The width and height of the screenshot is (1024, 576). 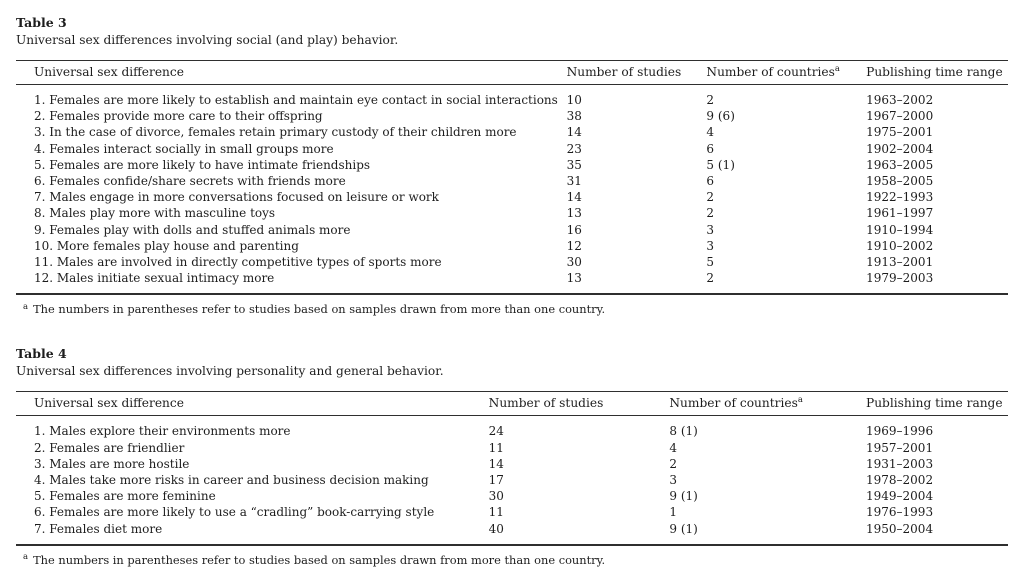 What do you see at coordinates (574, 148) in the screenshot?
I see `table-cell: 23` at bounding box center [574, 148].